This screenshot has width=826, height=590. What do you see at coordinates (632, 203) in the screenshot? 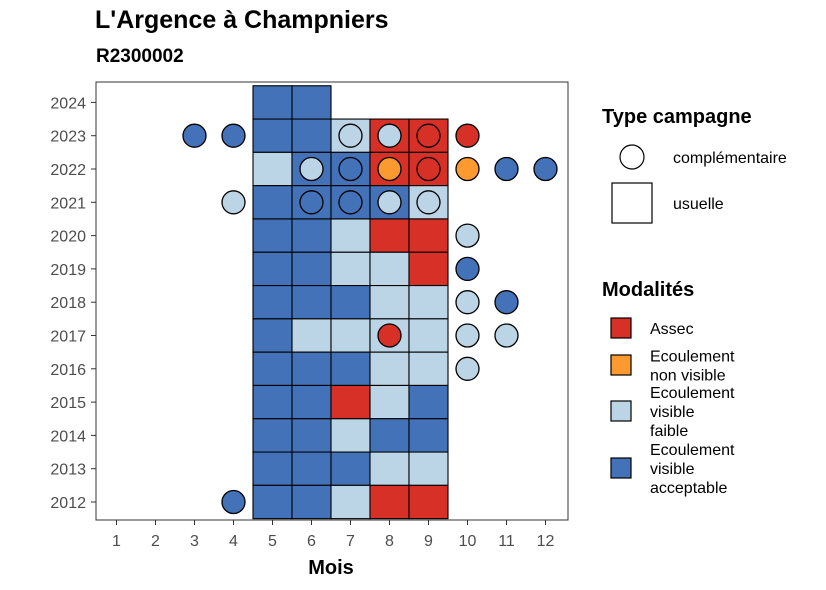
I see `legend-square-key` at bounding box center [632, 203].